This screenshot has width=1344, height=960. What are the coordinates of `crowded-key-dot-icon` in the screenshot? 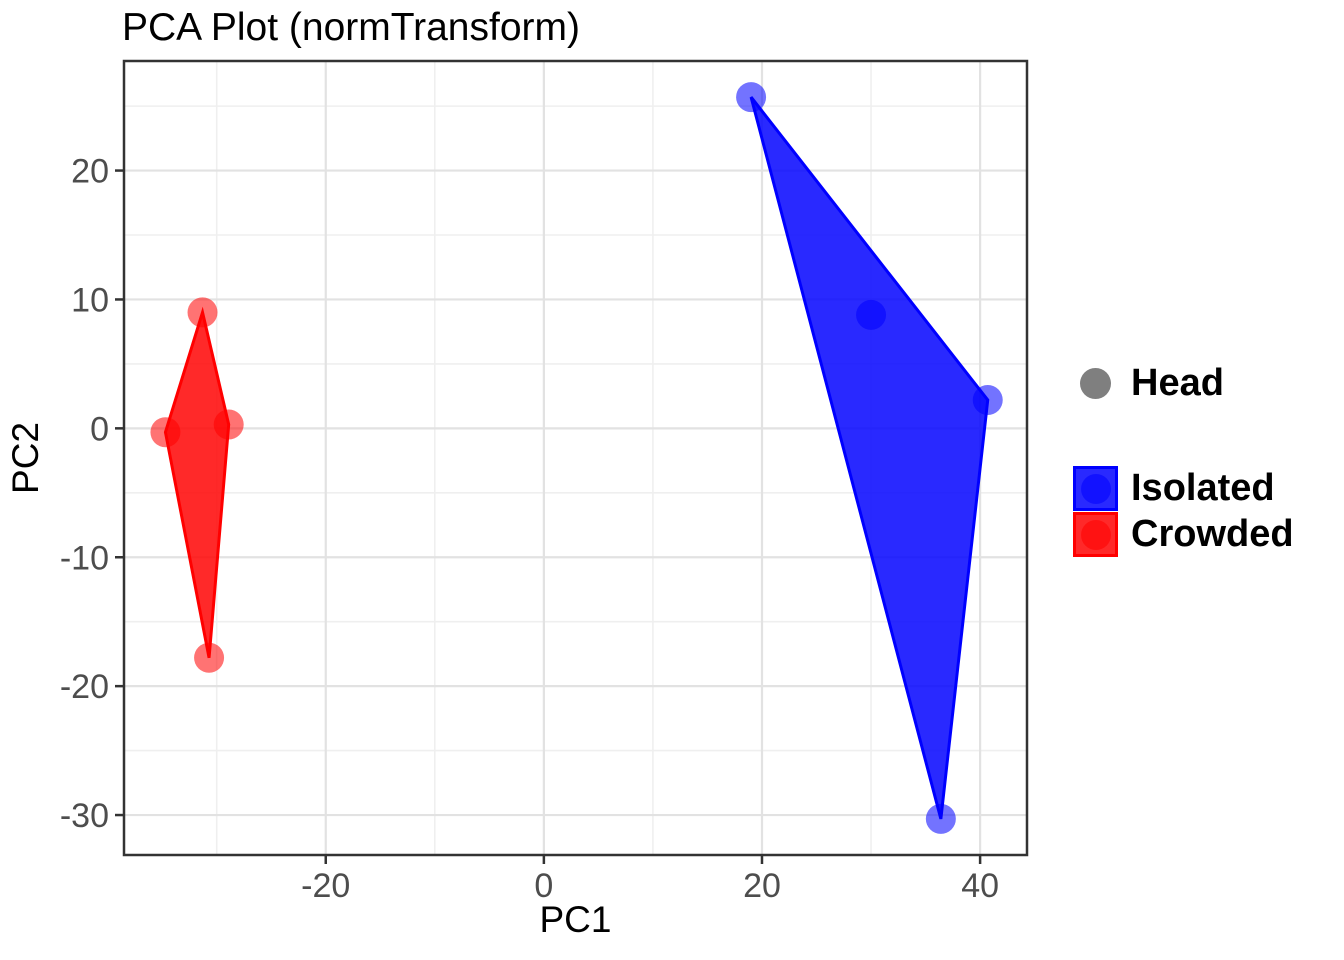 It's located at (1095, 534).